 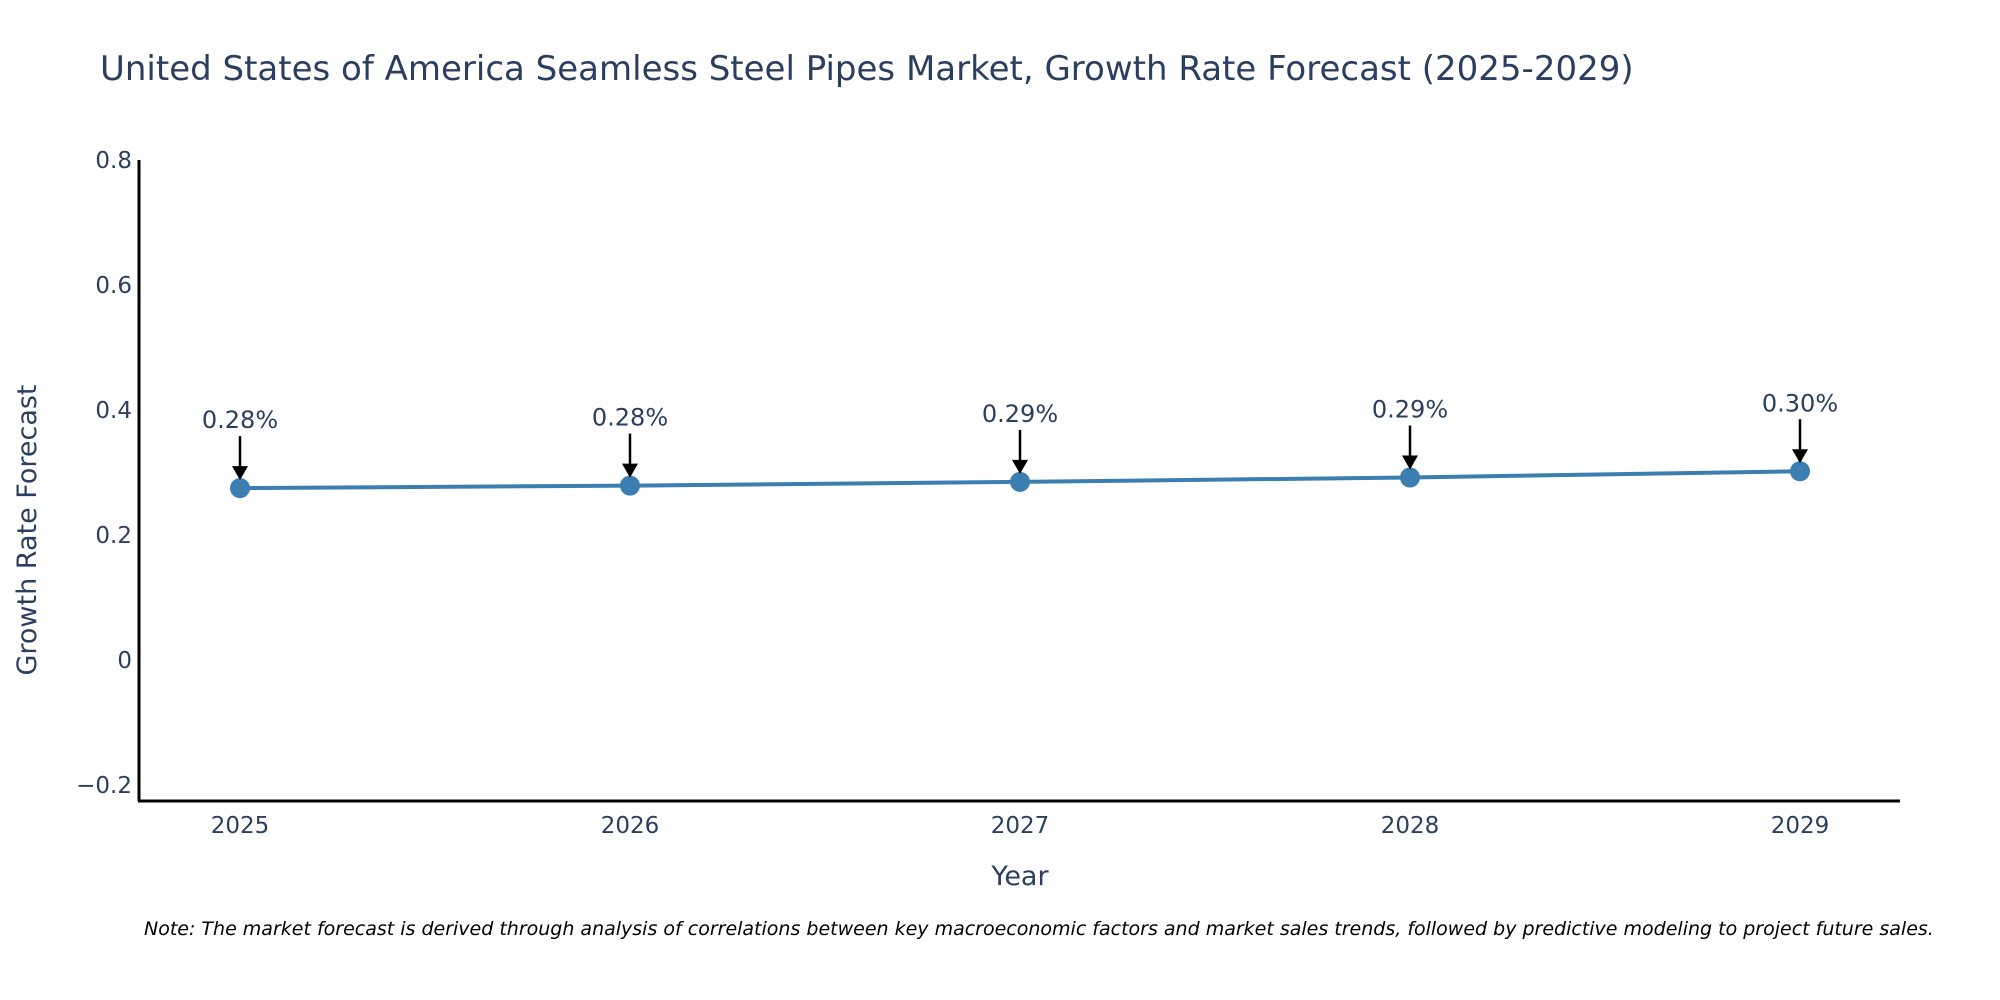 I want to click on x-tick-label: 2028, so click(x=1410, y=826).